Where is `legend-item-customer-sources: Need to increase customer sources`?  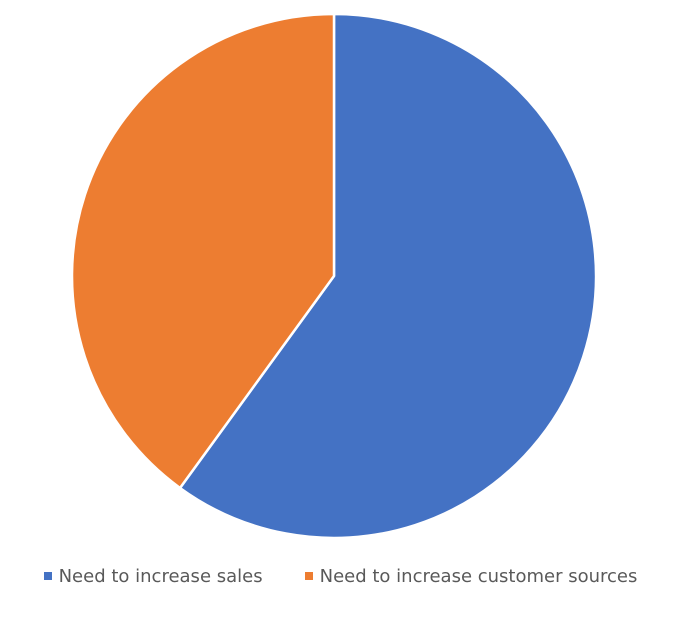 legend-item-customer-sources: Need to increase customer sources is located at coordinates (471, 576).